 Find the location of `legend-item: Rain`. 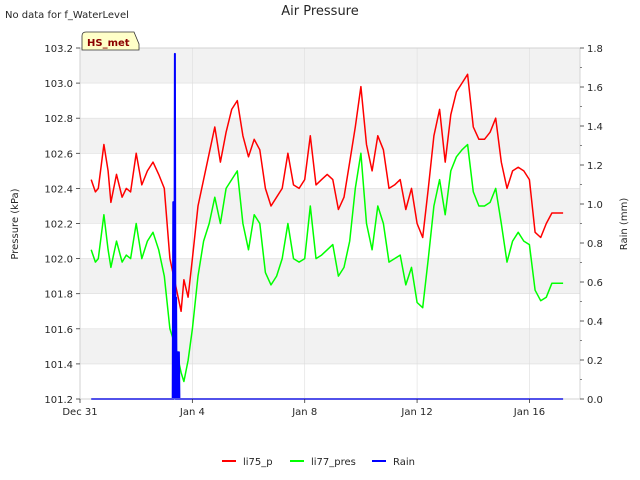

legend-item: Rain is located at coordinates (393, 462).